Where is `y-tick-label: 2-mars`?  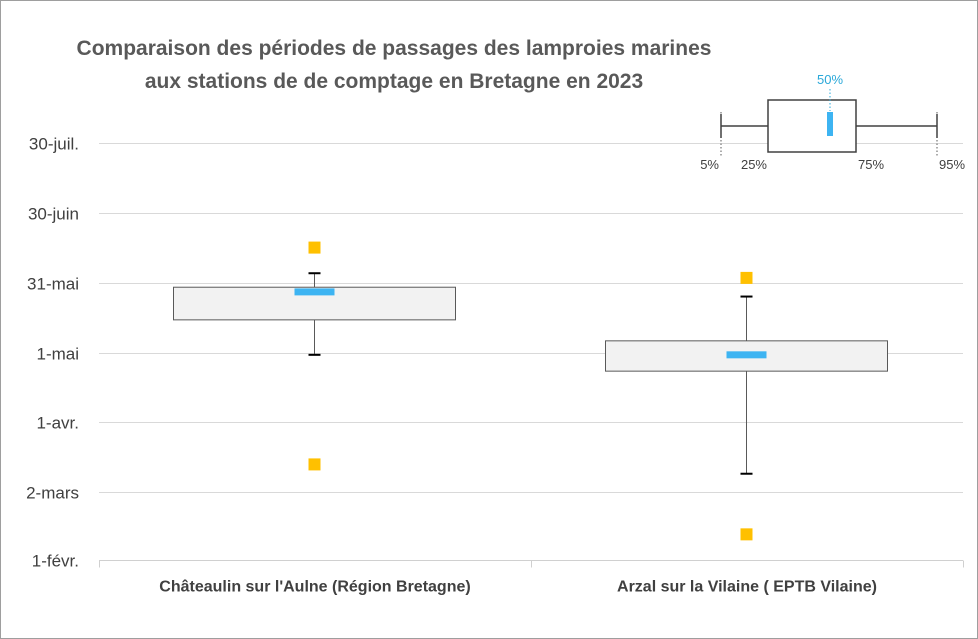 y-tick-label: 2-mars is located at coordinates (52, 493).